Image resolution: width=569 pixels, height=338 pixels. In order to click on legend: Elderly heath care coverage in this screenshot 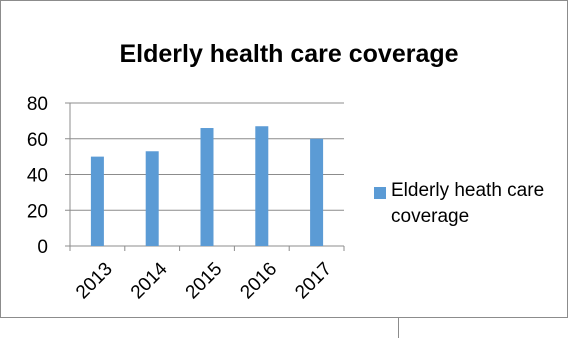, I will do `click(469, 204)`.